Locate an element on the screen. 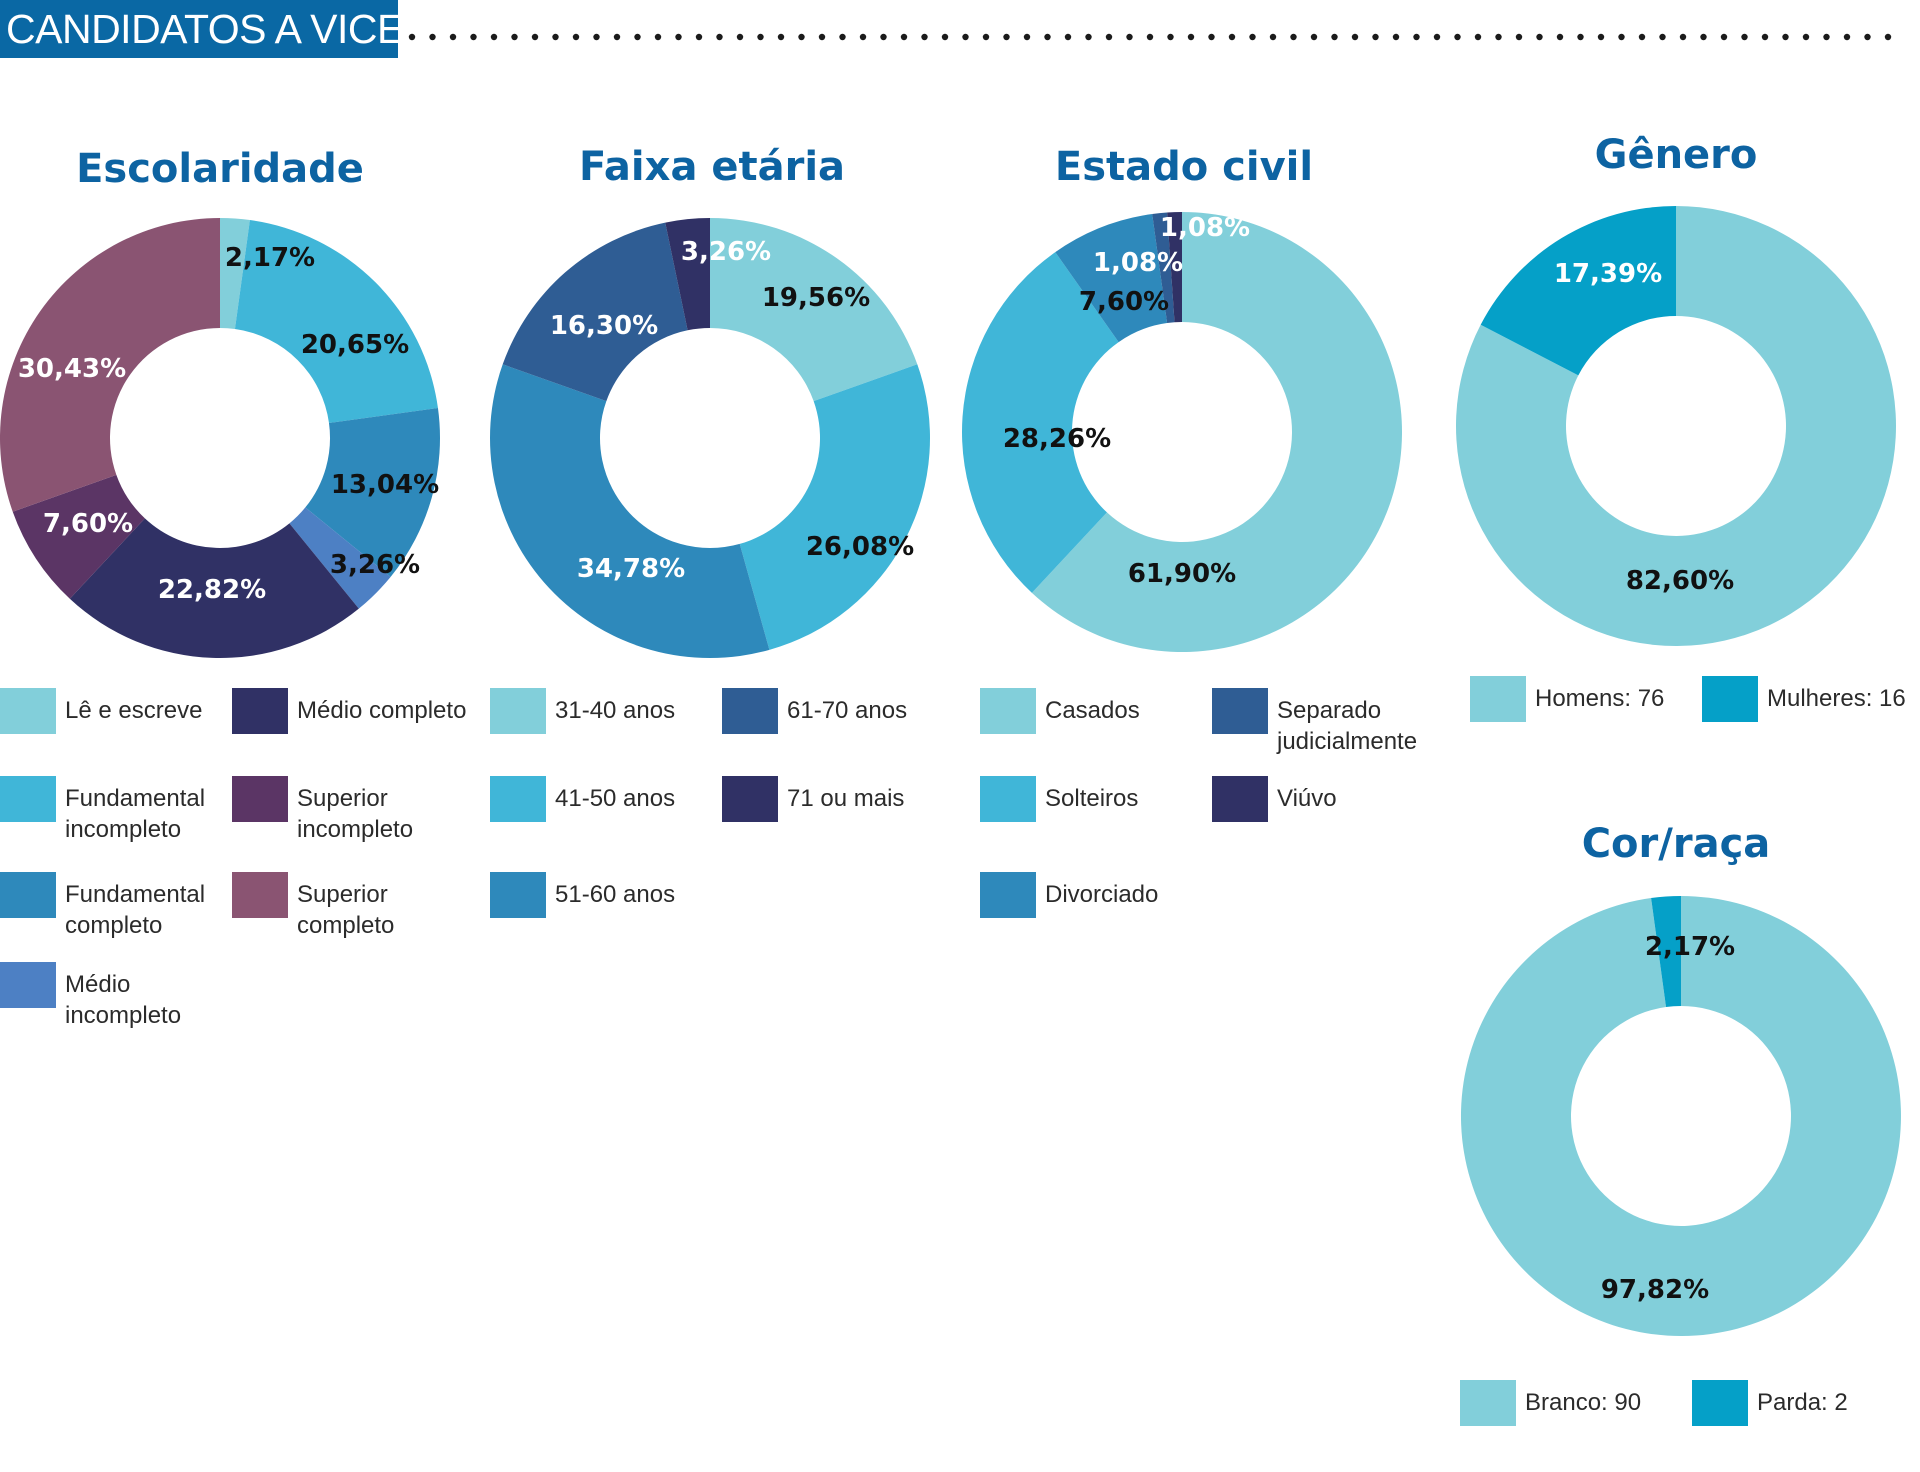 Image resolution: width=1920 pixels, height=1472 pixels. legend-item-fundamental-incompleto: Fundamental incompleto is located at coordinates (102, 809).